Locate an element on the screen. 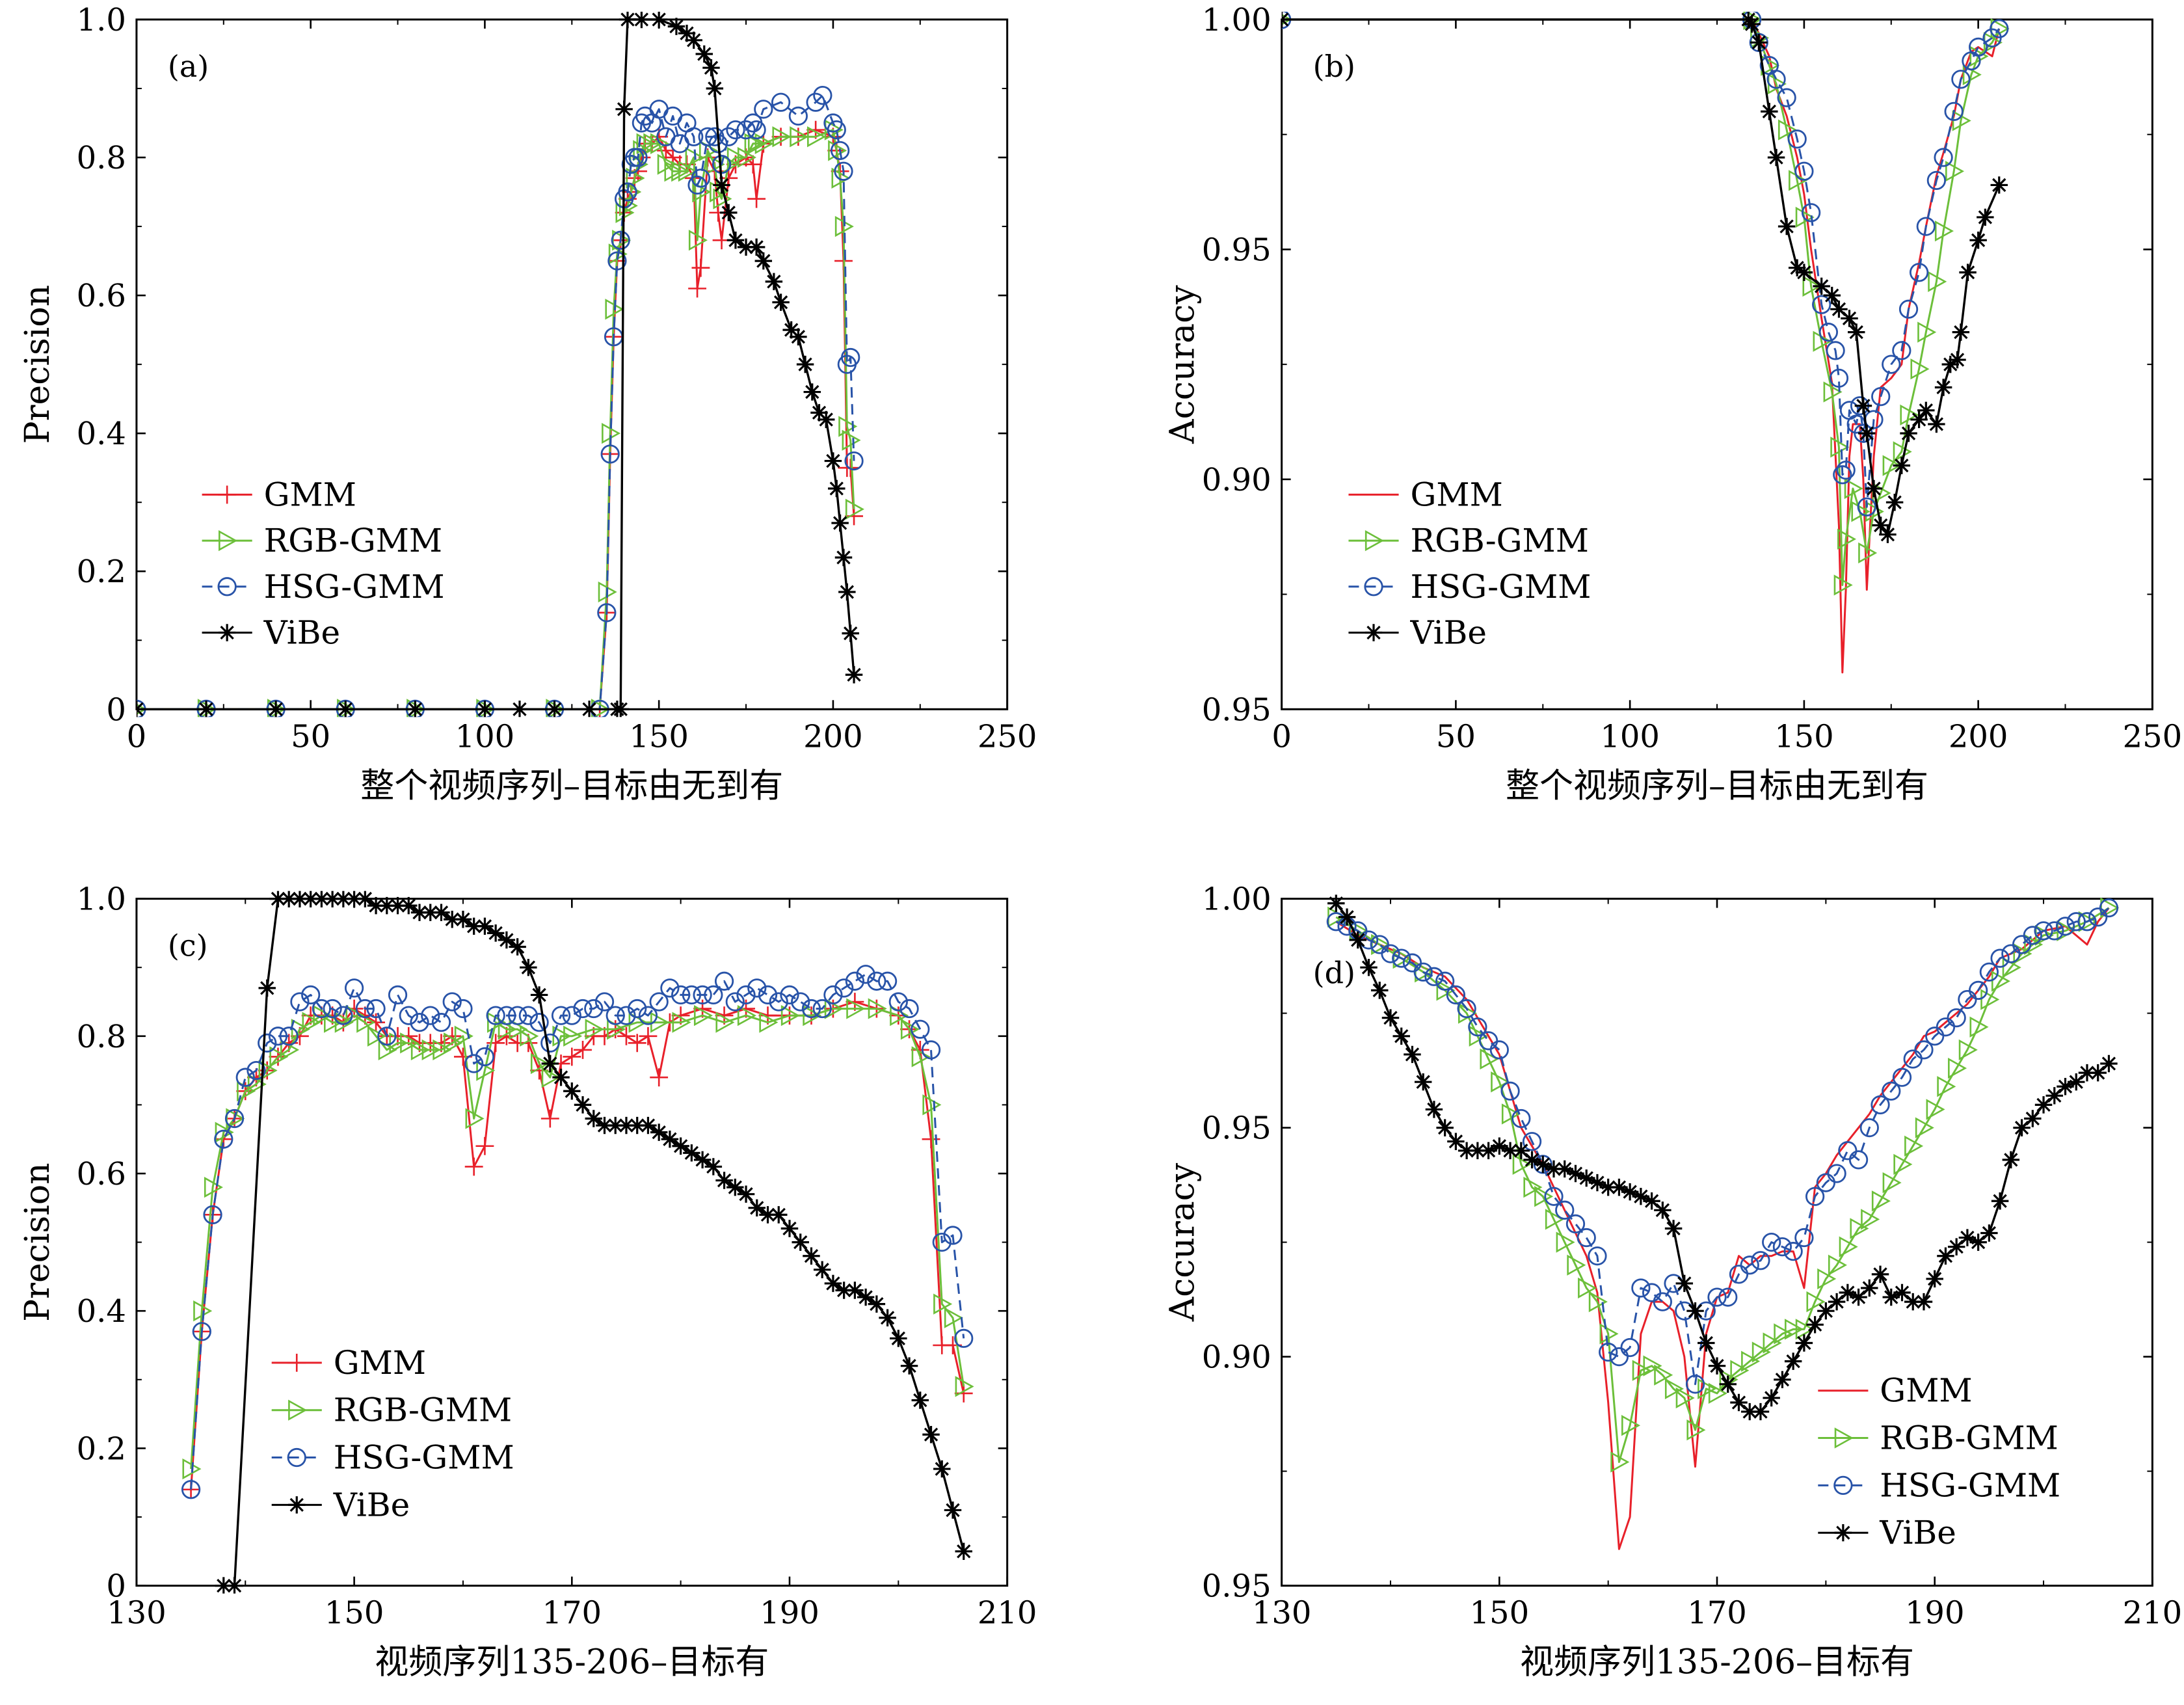 The height and width of the screenshot is (1705, 2184). series-line-vibe is located at coordinates (1641, 277).